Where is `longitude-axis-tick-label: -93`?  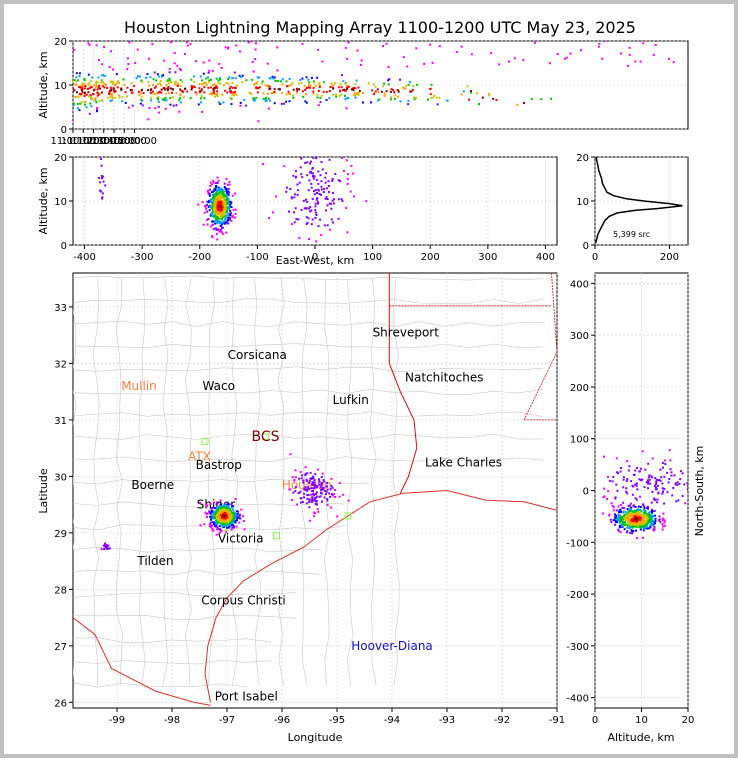
longitude-axis-tick-label: -93 is located at coordinates (447, 720).